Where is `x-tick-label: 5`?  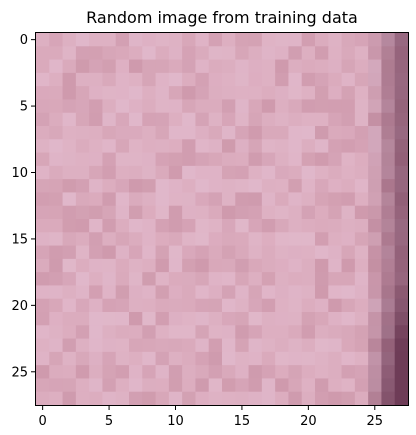 x-tick-label: 5 is located at coordinates (109, 421).